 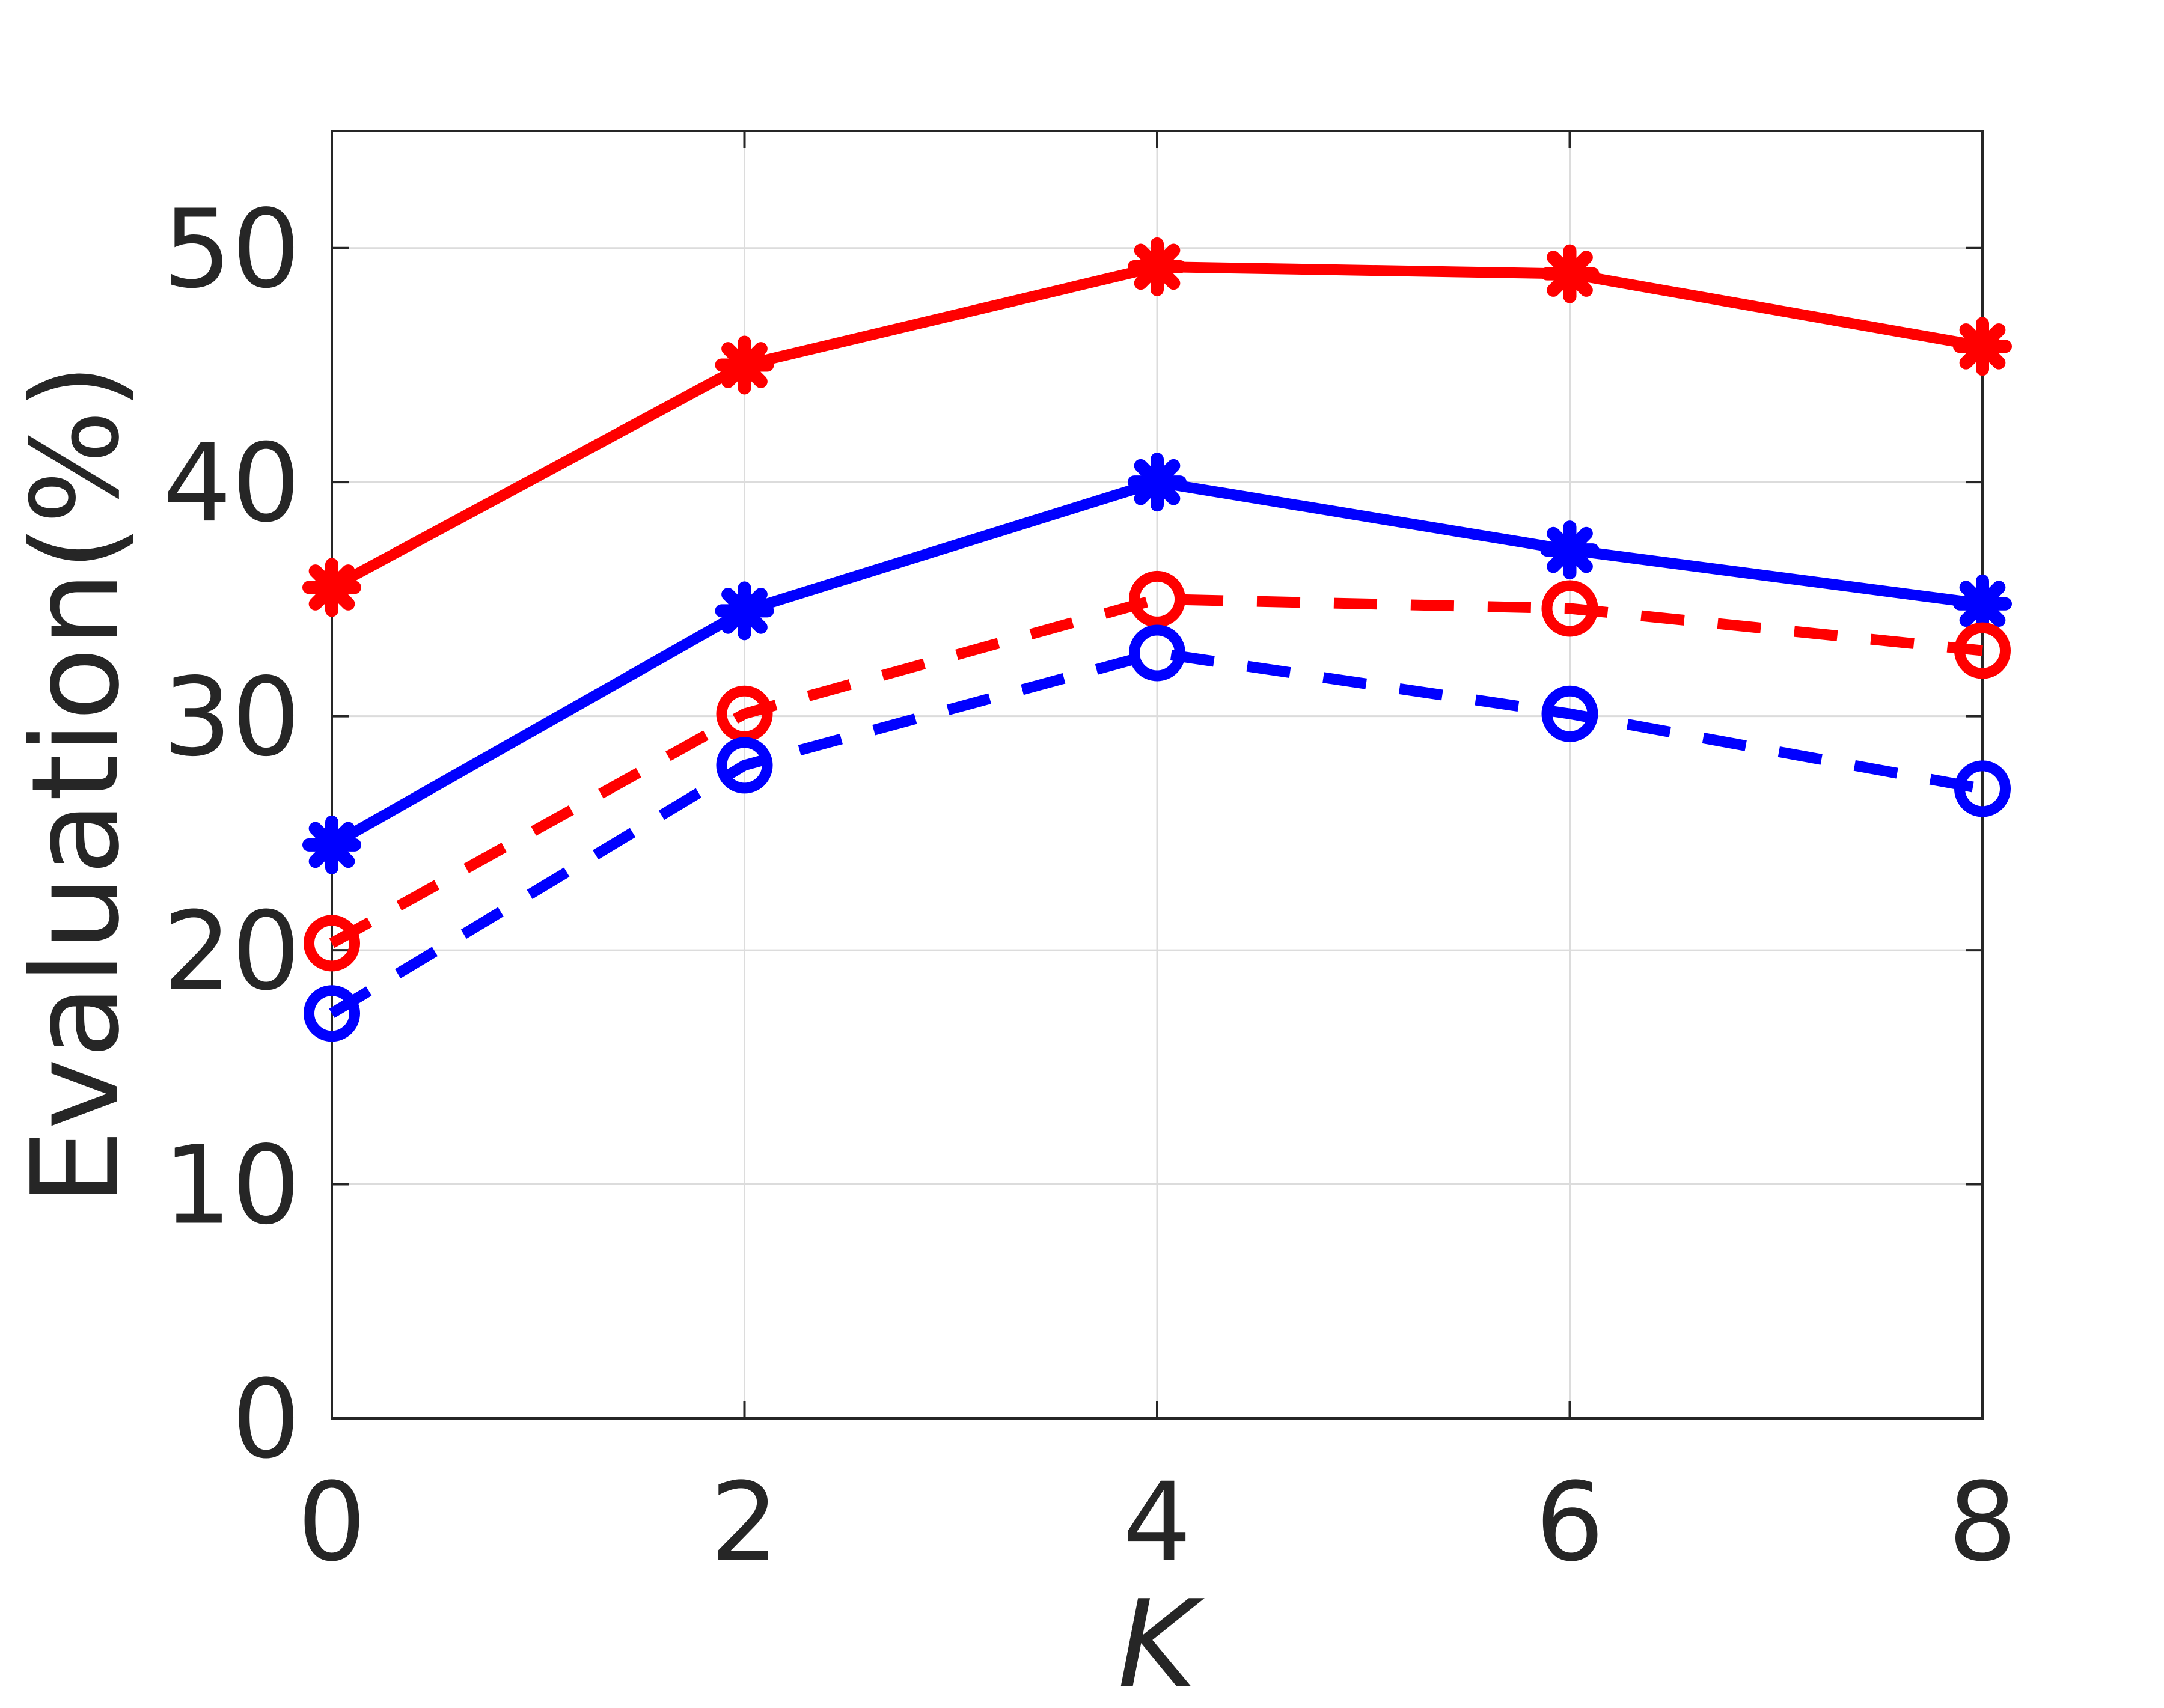 What do you see at coordinates (1157, 1522) in the screenshot?
I see `x-tick-label: 4` at bounding box center [1157, 1522].